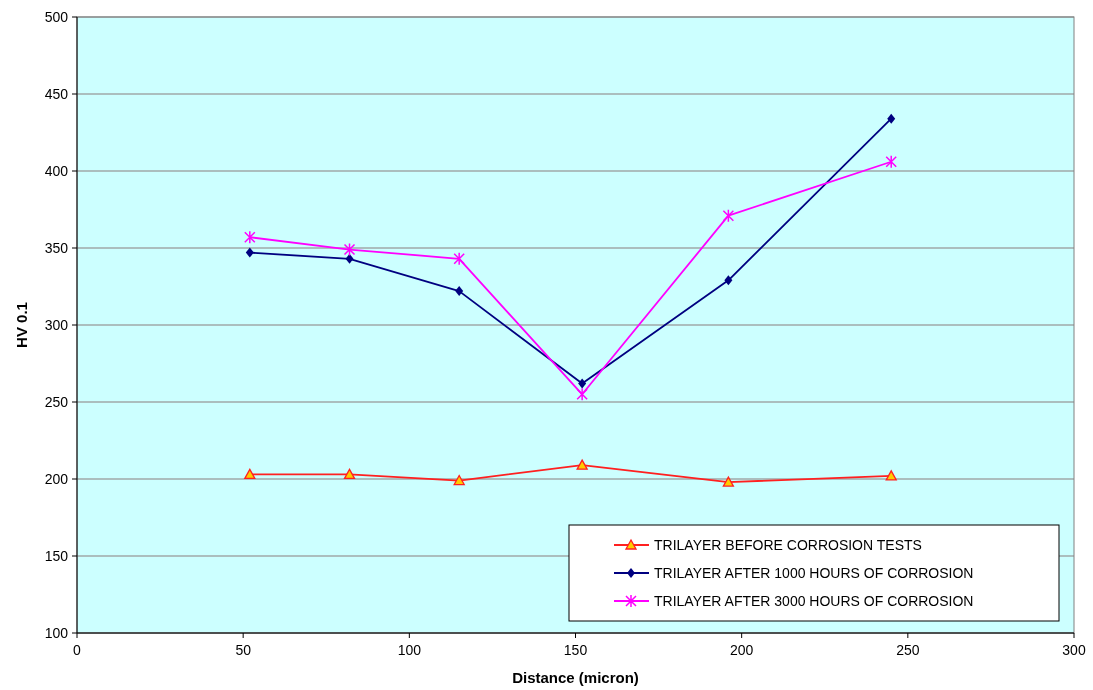 This screenshot has width=1093, height=690. I want to click on y-tick-label: 400, so click(56, 170).